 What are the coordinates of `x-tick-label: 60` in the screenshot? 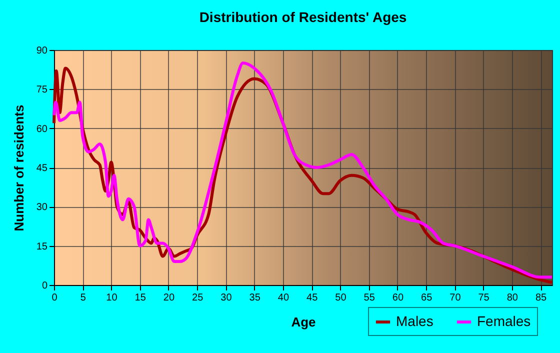 It's located at (398, 298).